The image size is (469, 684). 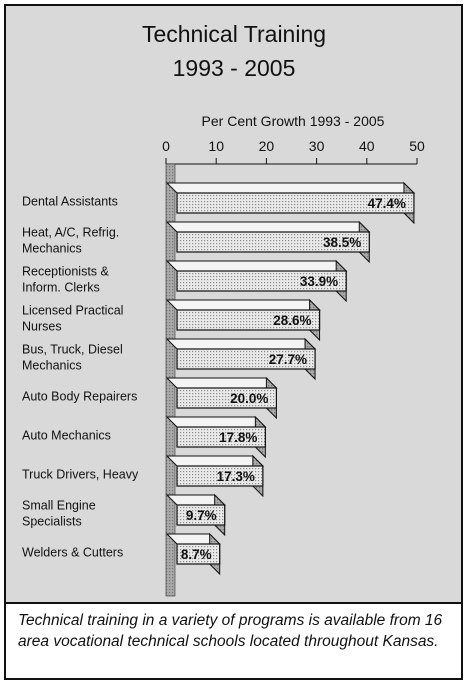 I want to click on bar: 33.9%, so click(x=256, y=281).